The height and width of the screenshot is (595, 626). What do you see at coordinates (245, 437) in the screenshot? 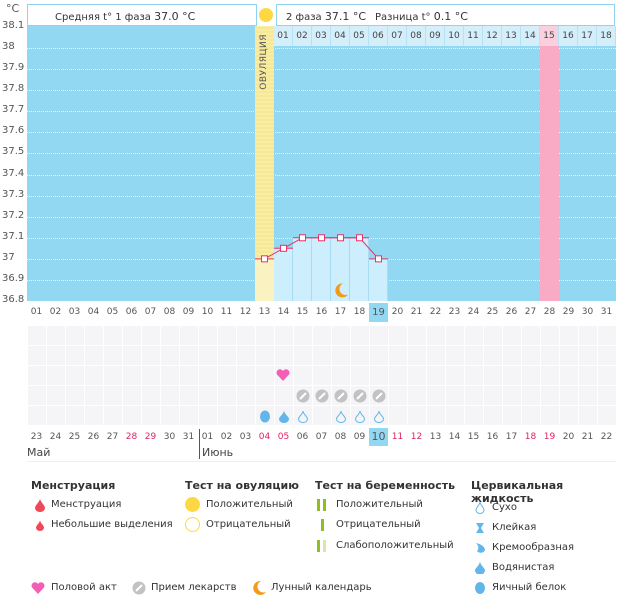
I see `calendar-date: 03` at bounding box center [245, 437].